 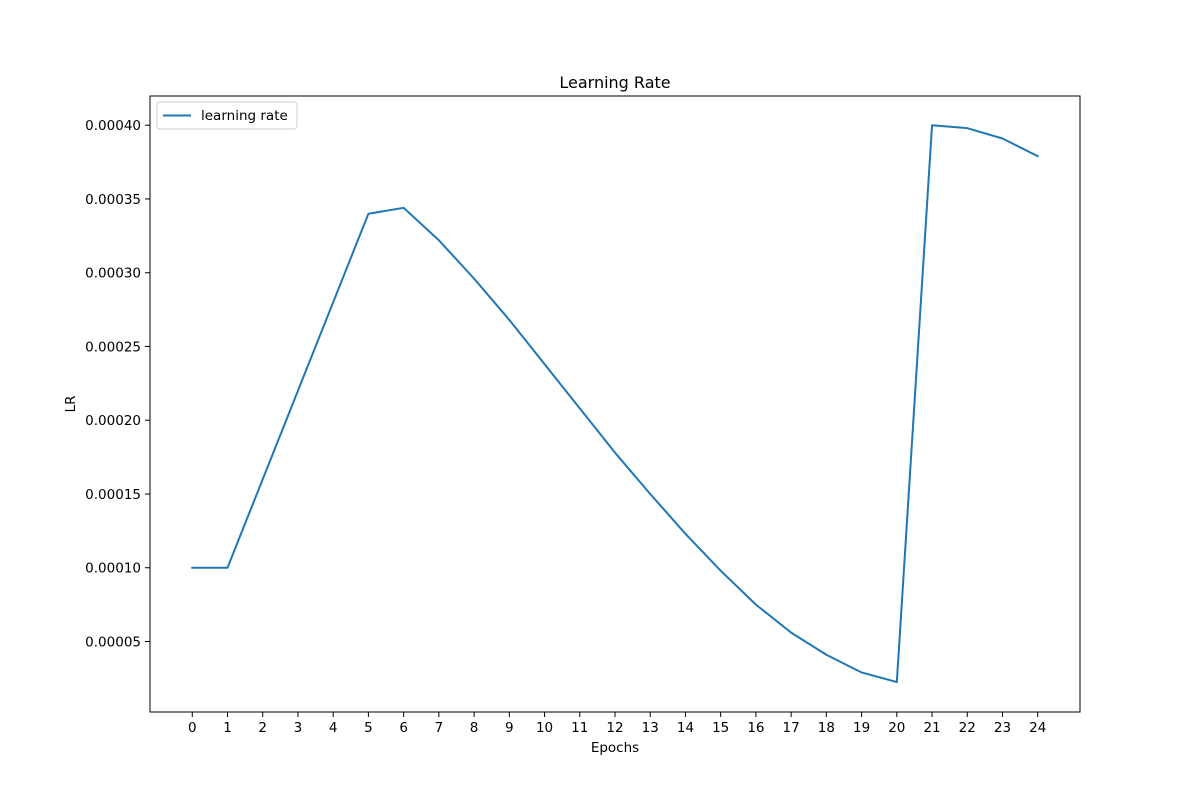 I want to click on y-tick-label: 0.00025, so click(x=113, y=347).